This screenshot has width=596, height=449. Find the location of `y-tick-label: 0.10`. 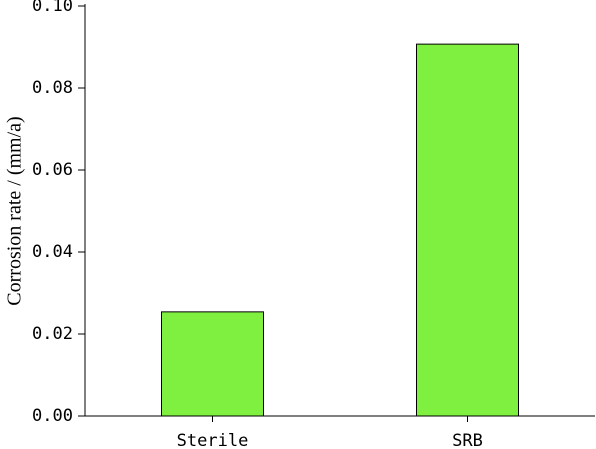

y-tick-label: 0.10 is located at coordinates (52, 8).